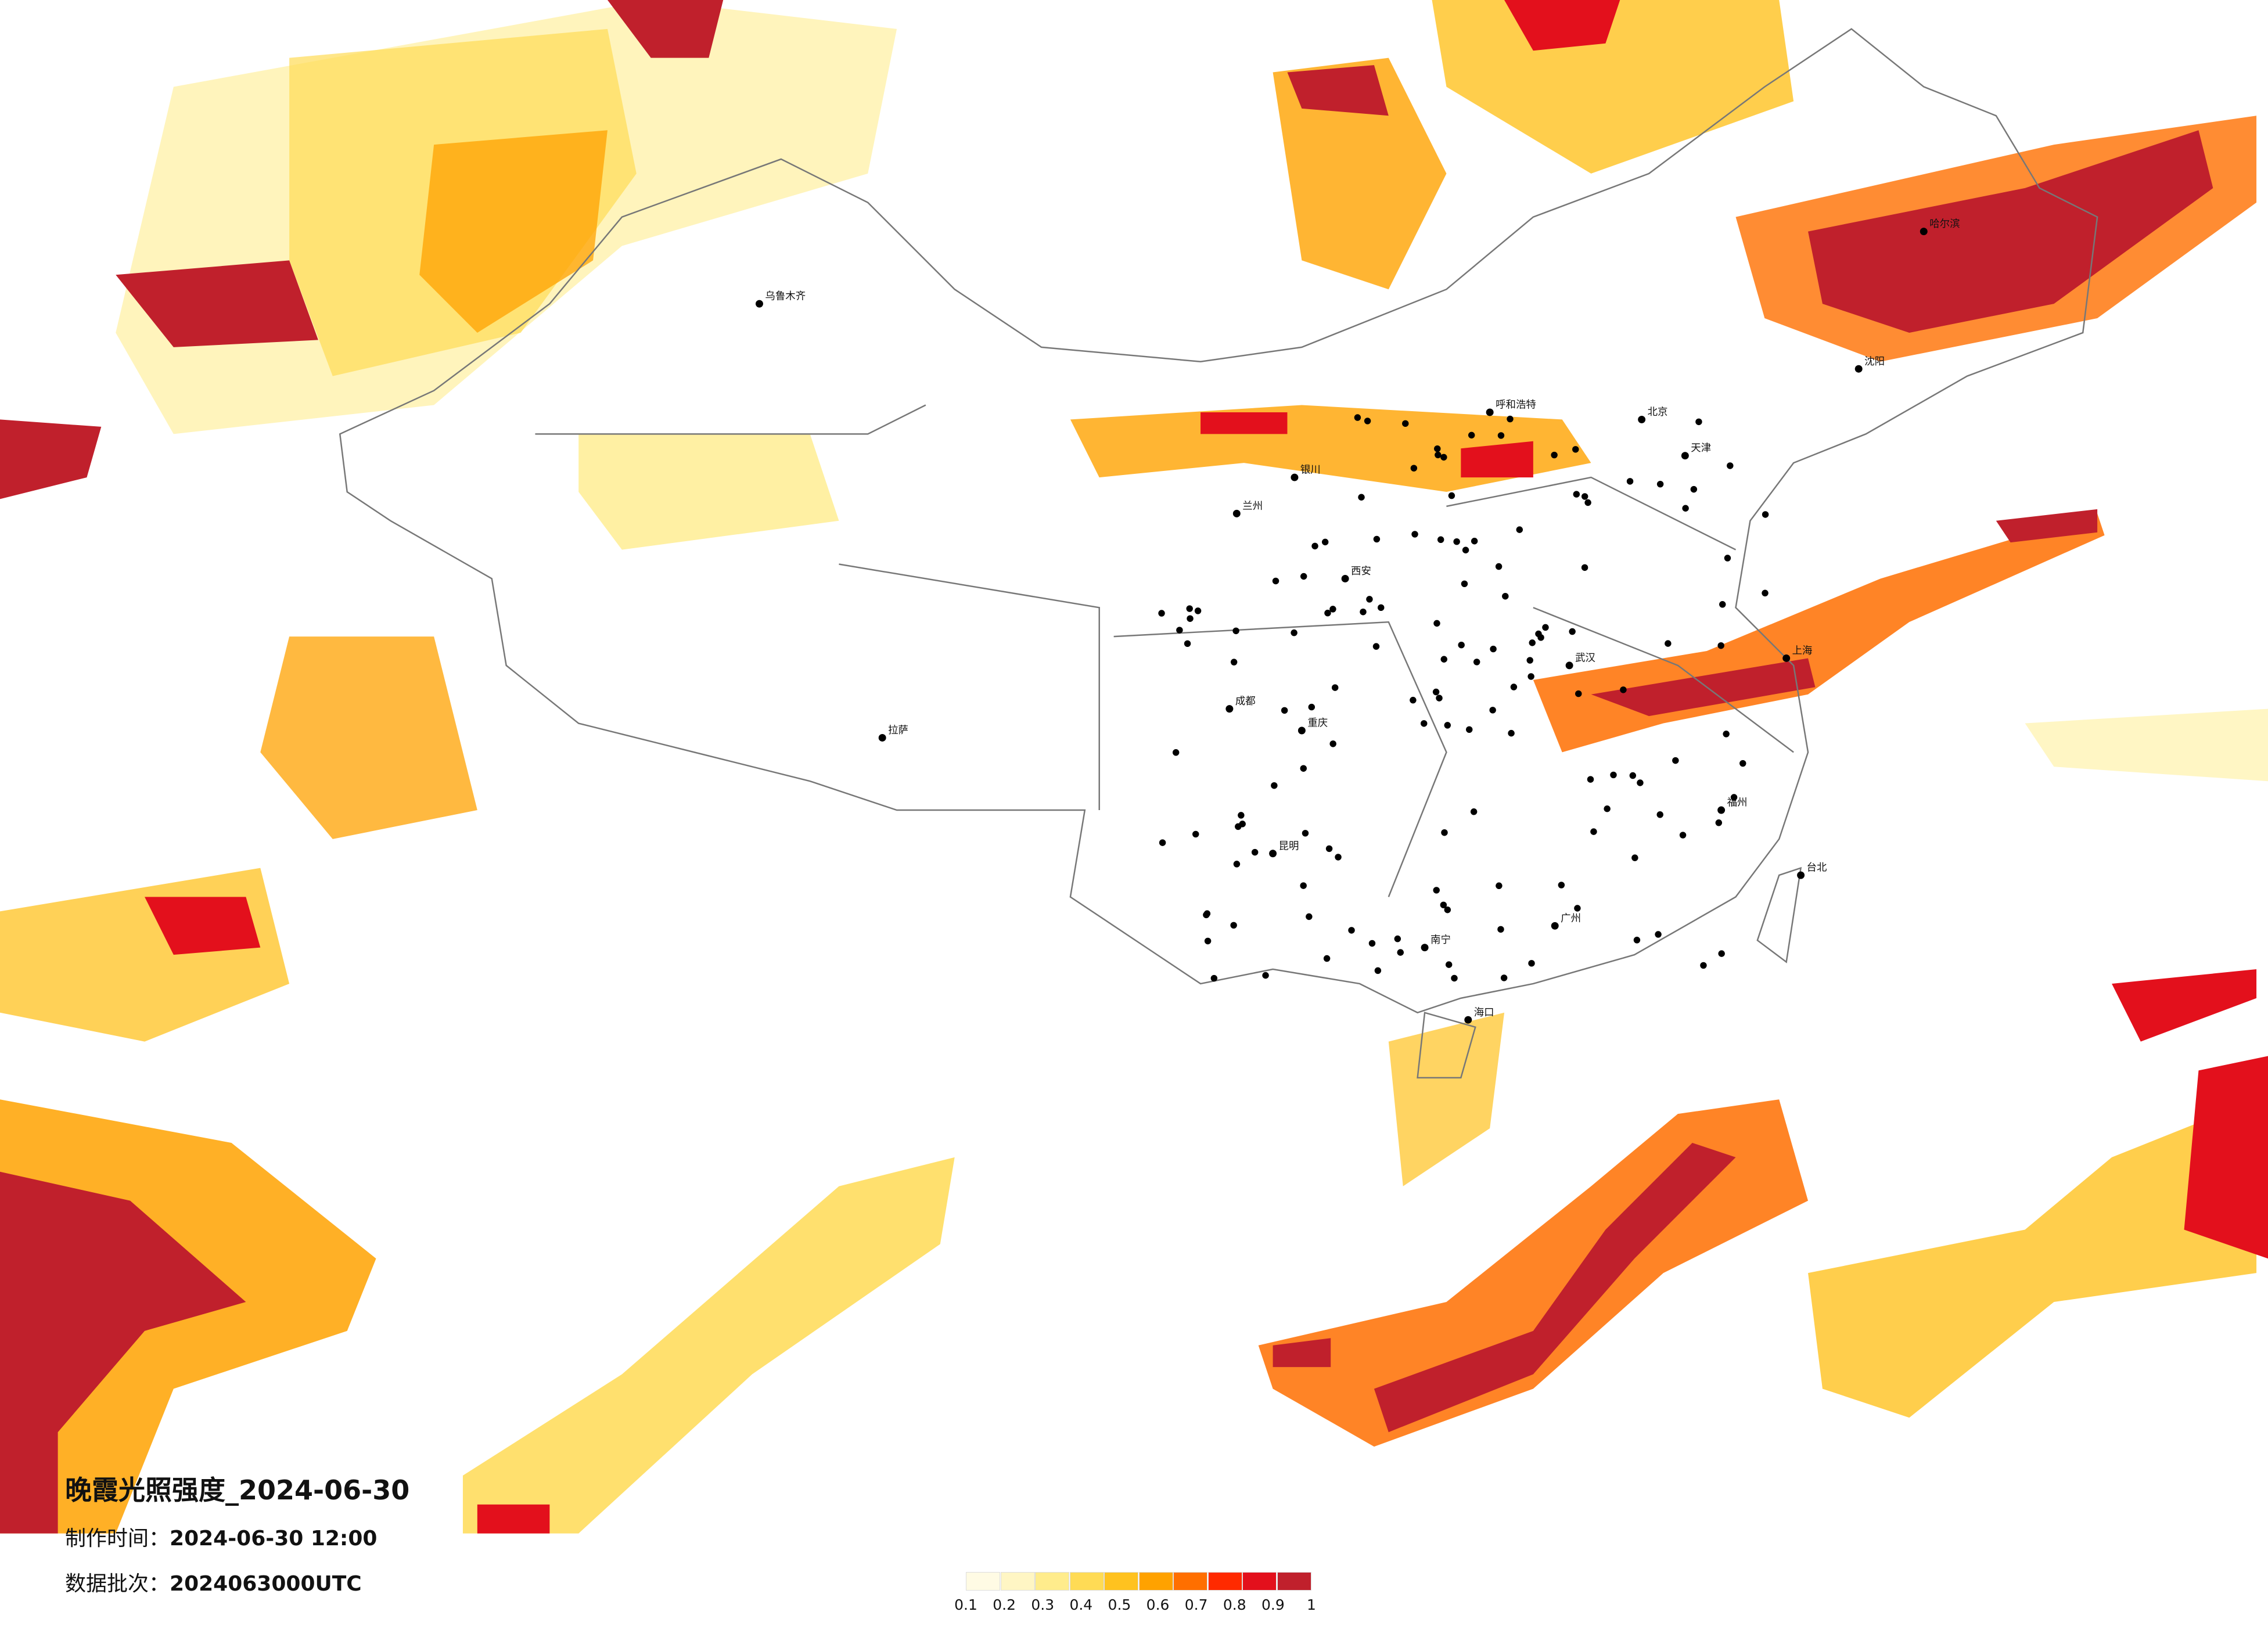 Image resolution: width=2268 pixels, height=1626 pixels. Describe the element at coordinates (1081, 1604) in the screenshot. I see `legend-label: 0.4` at that location.